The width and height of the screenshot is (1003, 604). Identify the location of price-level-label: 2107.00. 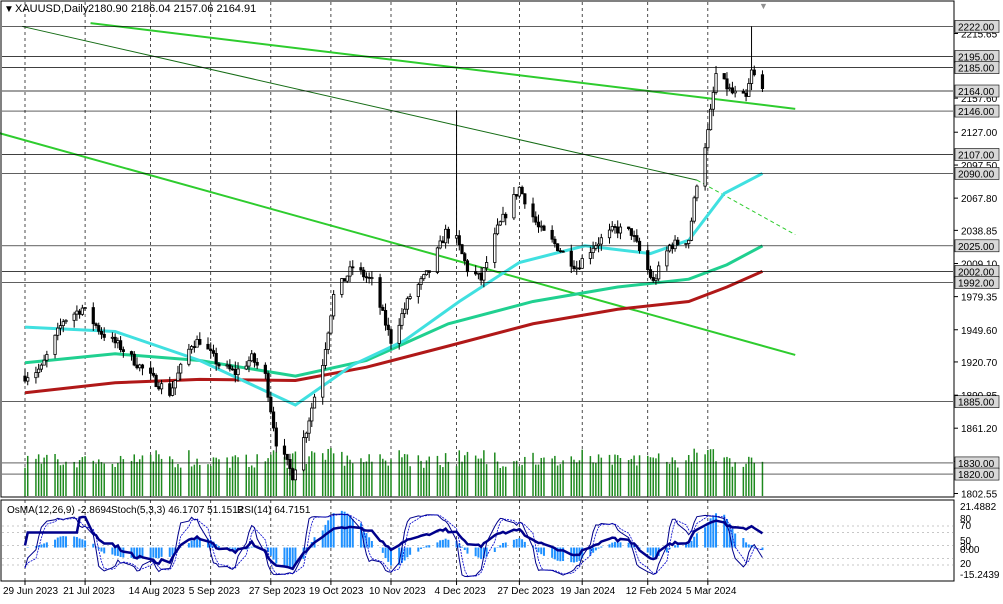
(976, 155).